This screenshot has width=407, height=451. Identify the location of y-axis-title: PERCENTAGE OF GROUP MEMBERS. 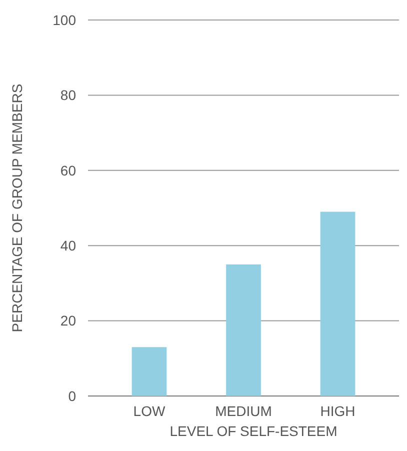
(17, 208).